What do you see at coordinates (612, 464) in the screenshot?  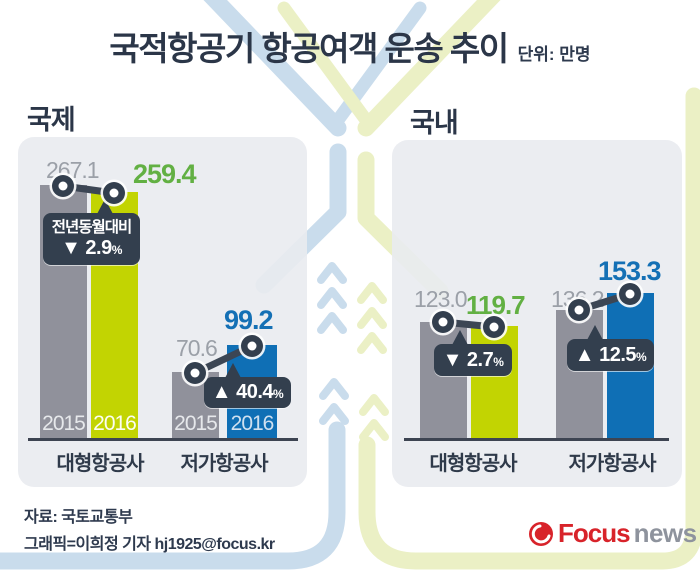 I see `category-dom-low-cost: 저가항공사` at bounding box center [612, 464].